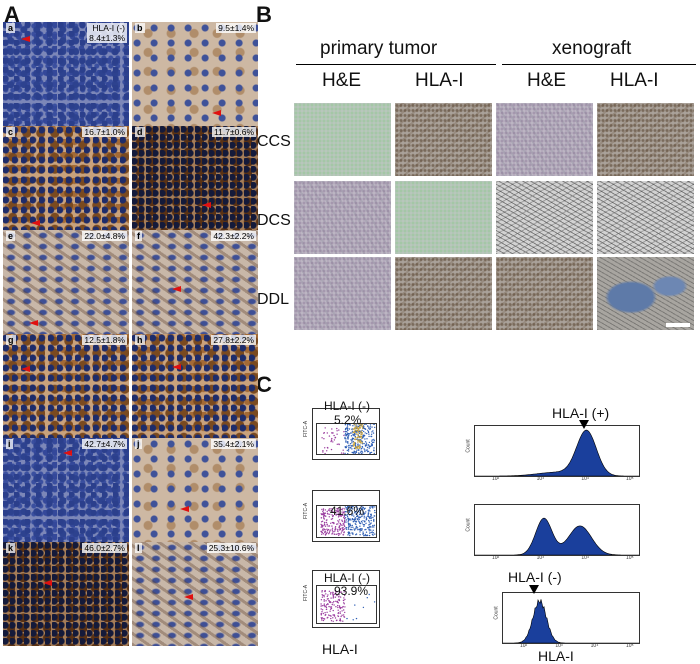 Image resolution: width=700 pixels, height=664 pixels. Describe the element at coordinates (12, 14) in the screenshot. I see `panel-a-letter: A` at that location.